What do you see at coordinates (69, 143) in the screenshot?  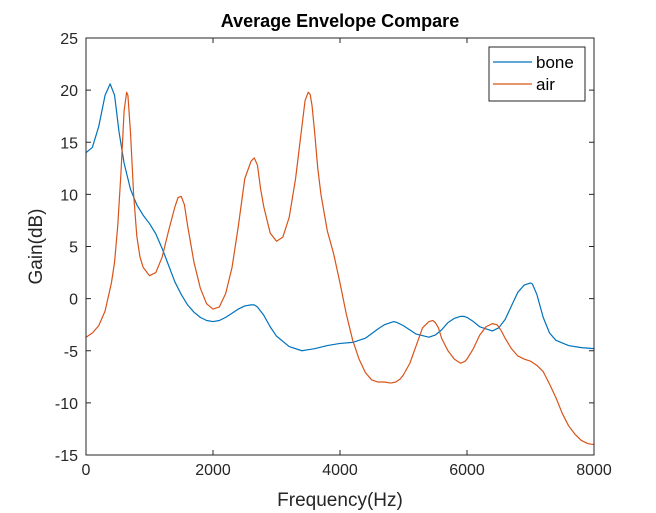 I see `y-tick-label: 15` at bounding box center [69, 143].